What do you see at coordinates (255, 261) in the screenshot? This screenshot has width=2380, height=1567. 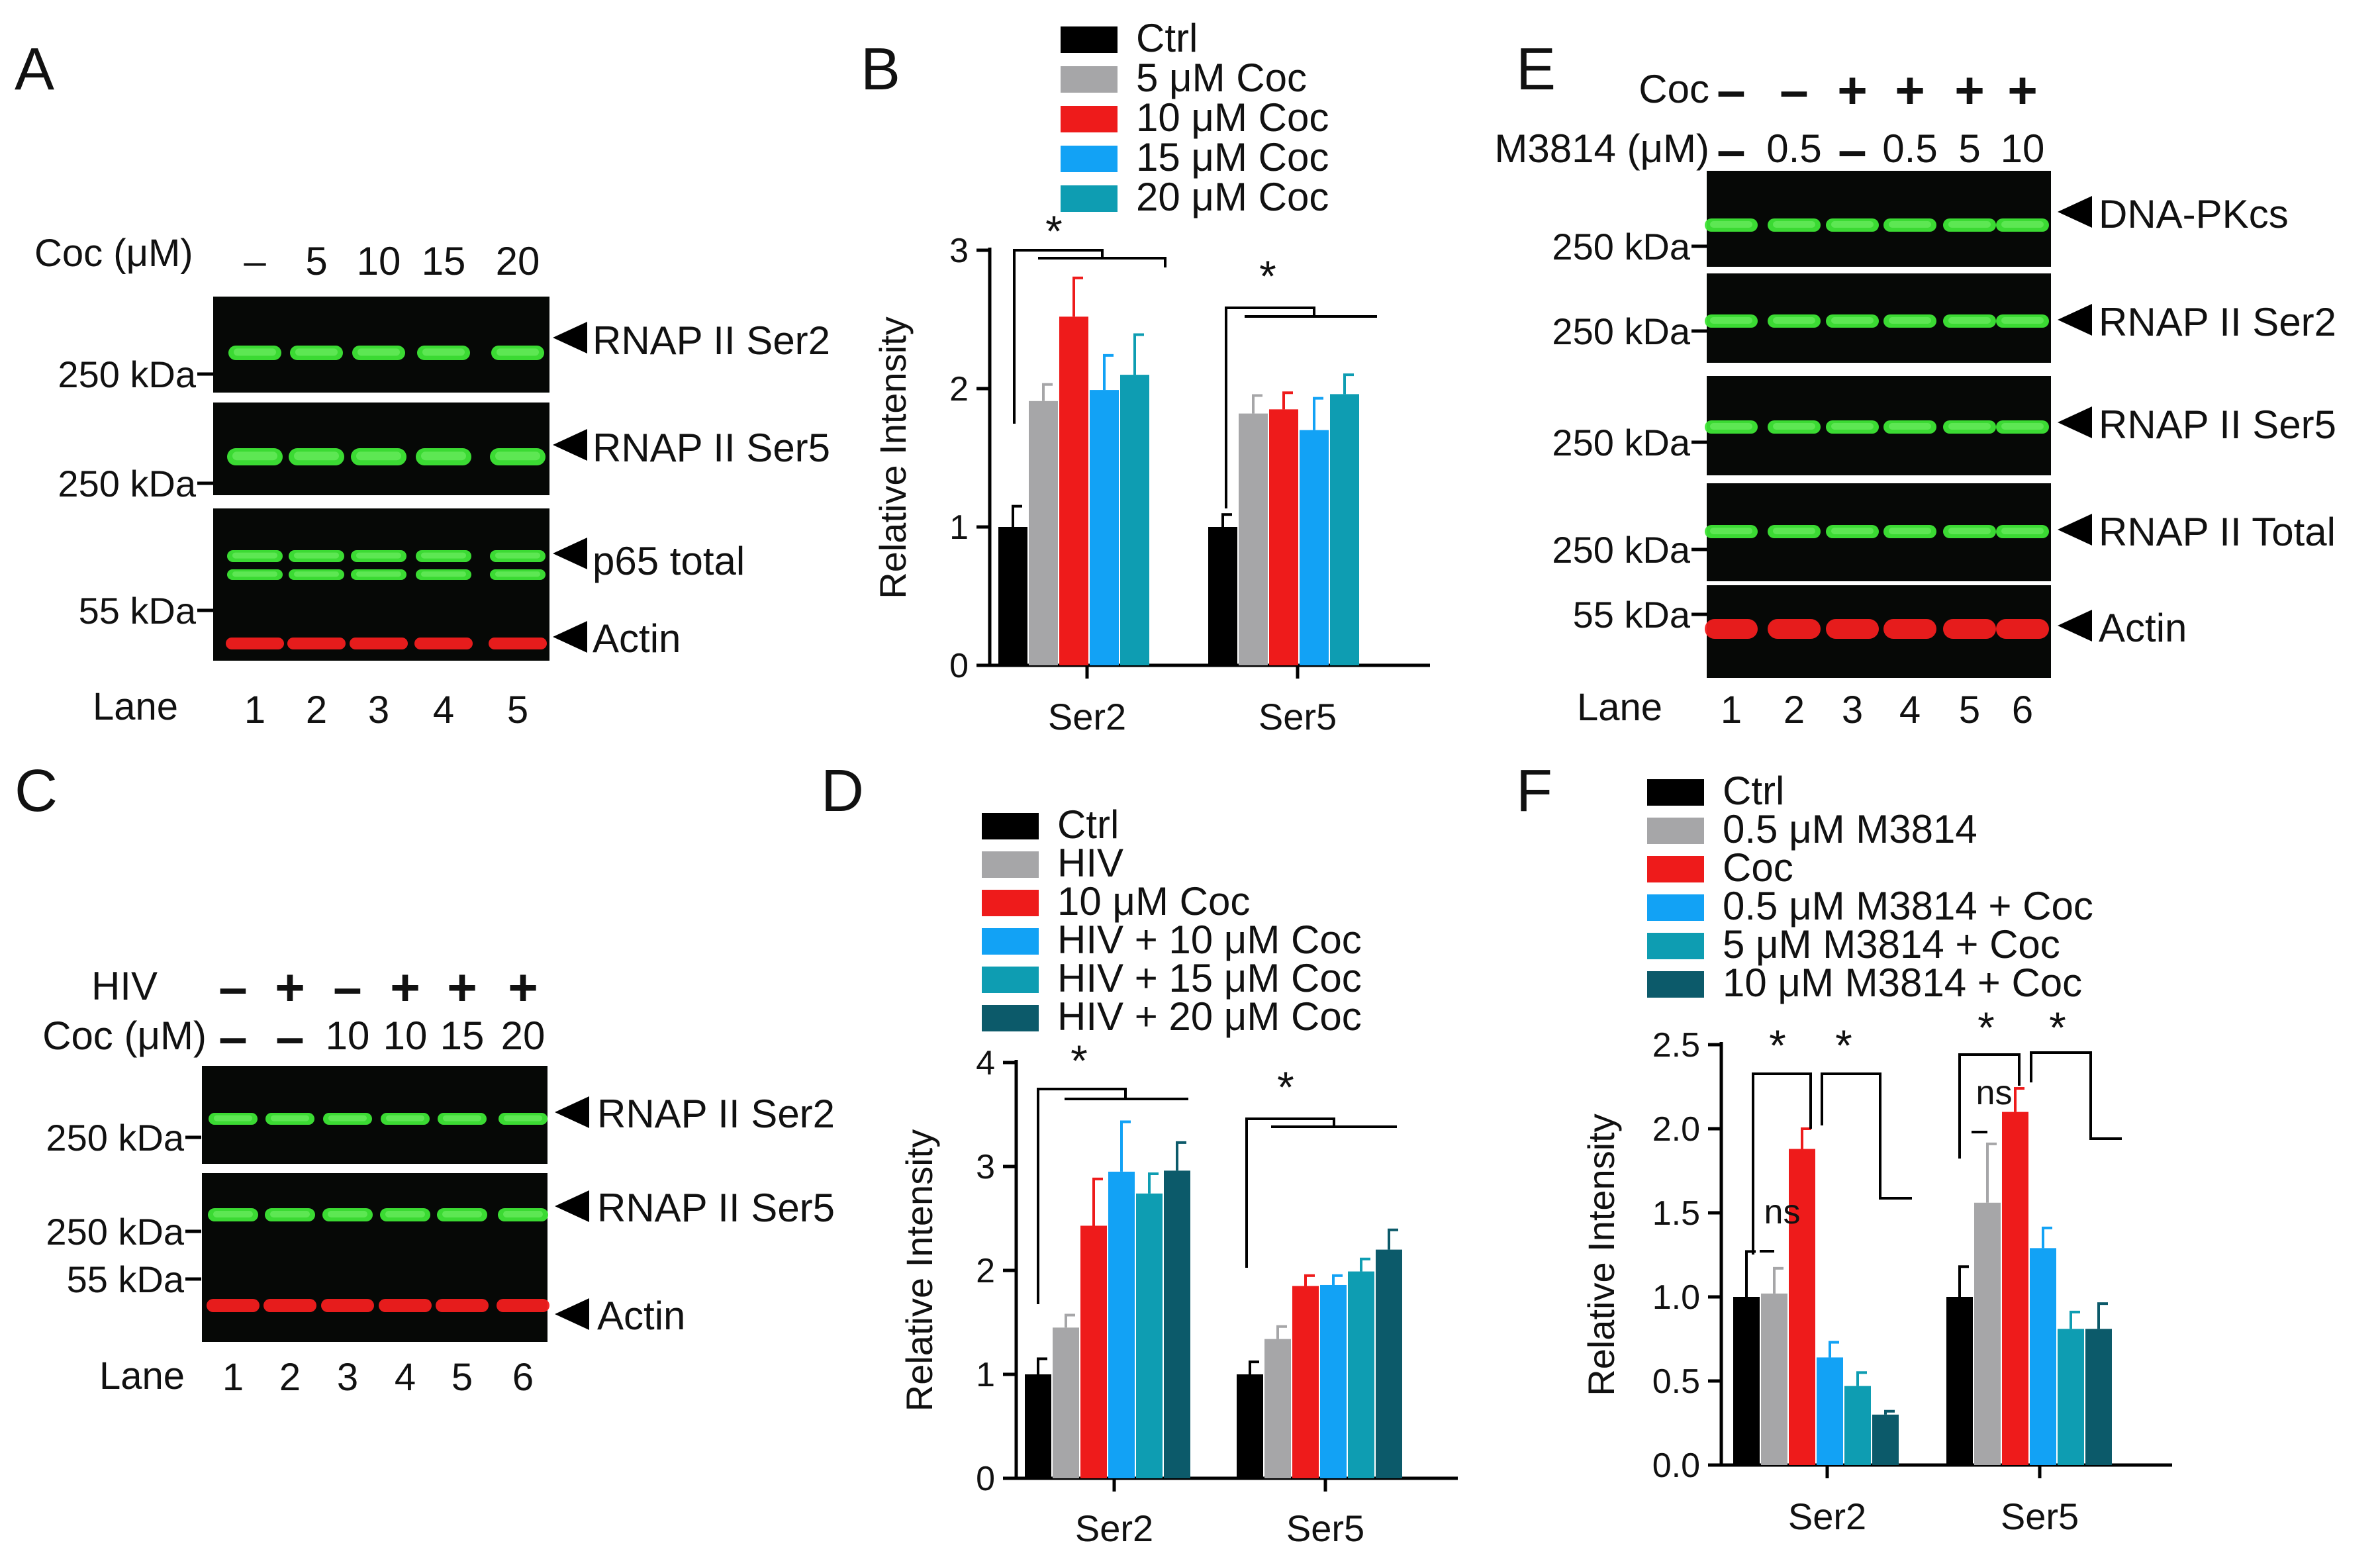 I see `a-condition-1: –` at bounding box center [255, 261].